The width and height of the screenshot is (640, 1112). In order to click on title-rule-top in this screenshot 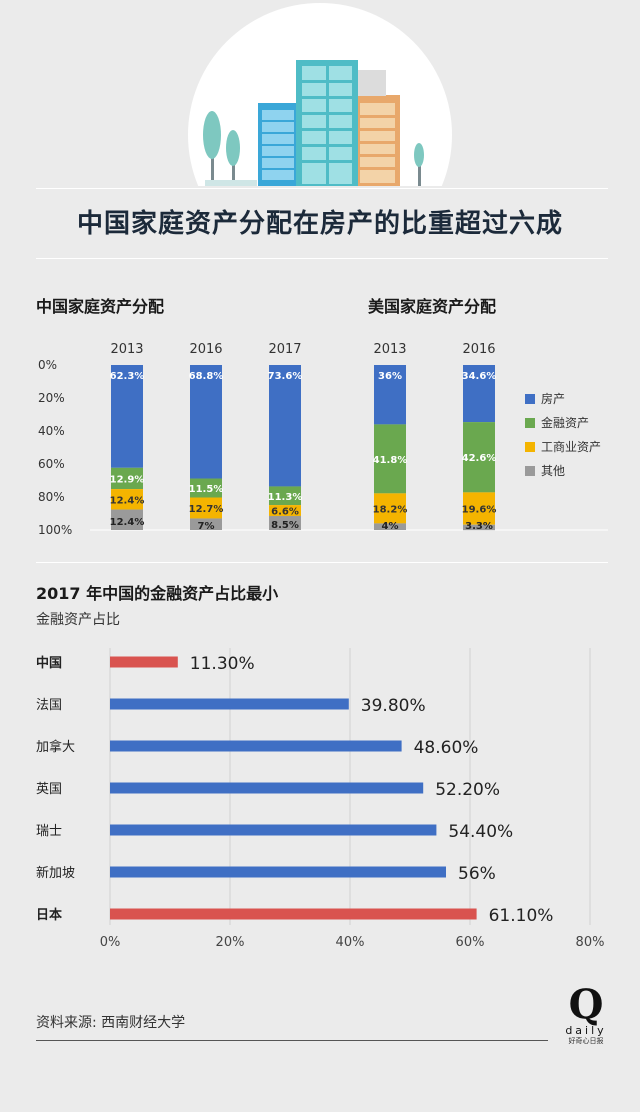, I will do `click(322, 188)`.